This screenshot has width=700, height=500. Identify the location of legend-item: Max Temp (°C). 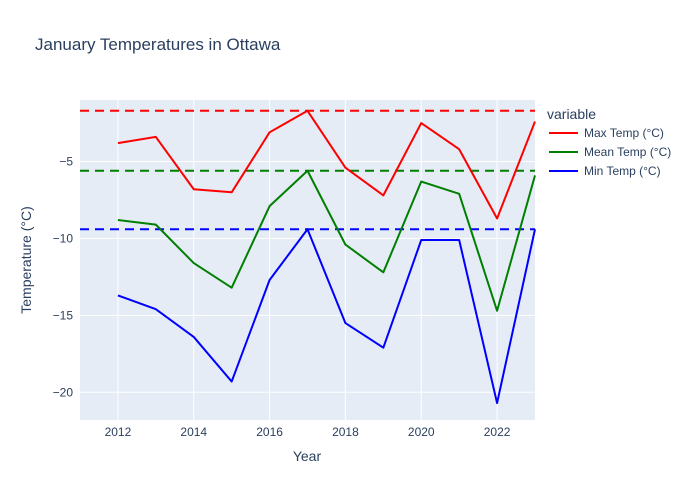
(606, 133).